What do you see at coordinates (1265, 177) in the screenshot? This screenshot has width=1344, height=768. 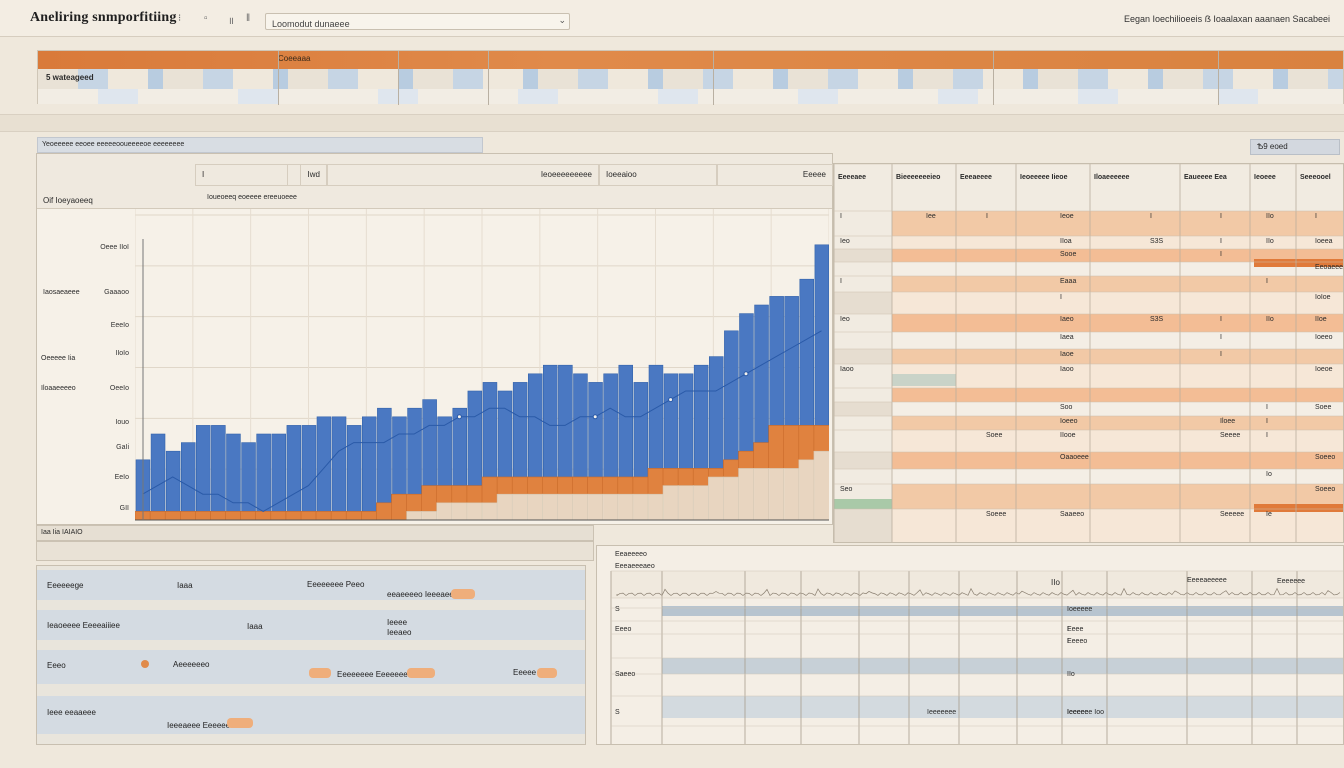 I see `table-header-cell: Ieoeee` at bounding box center [1265, 177].